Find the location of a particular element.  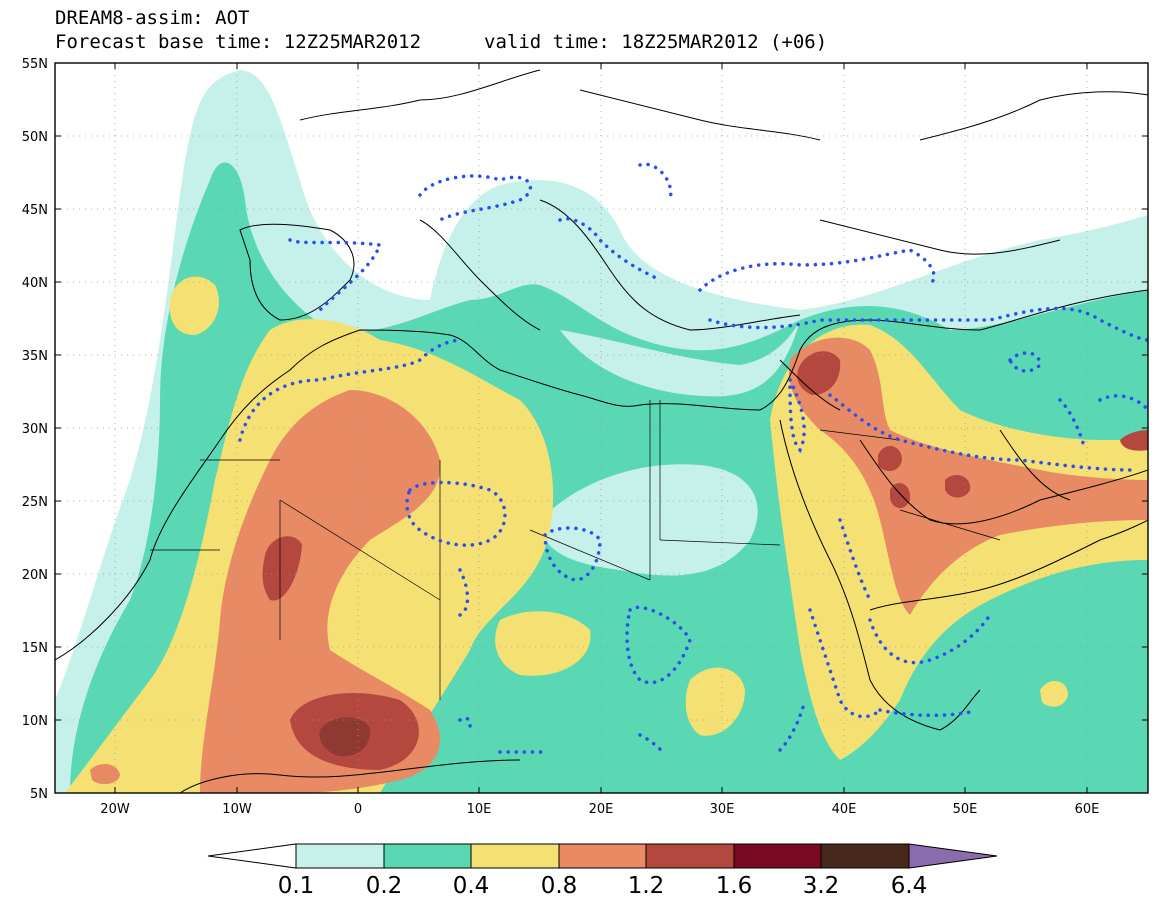

lat-label: 20N is located at coordinates (35, 575).